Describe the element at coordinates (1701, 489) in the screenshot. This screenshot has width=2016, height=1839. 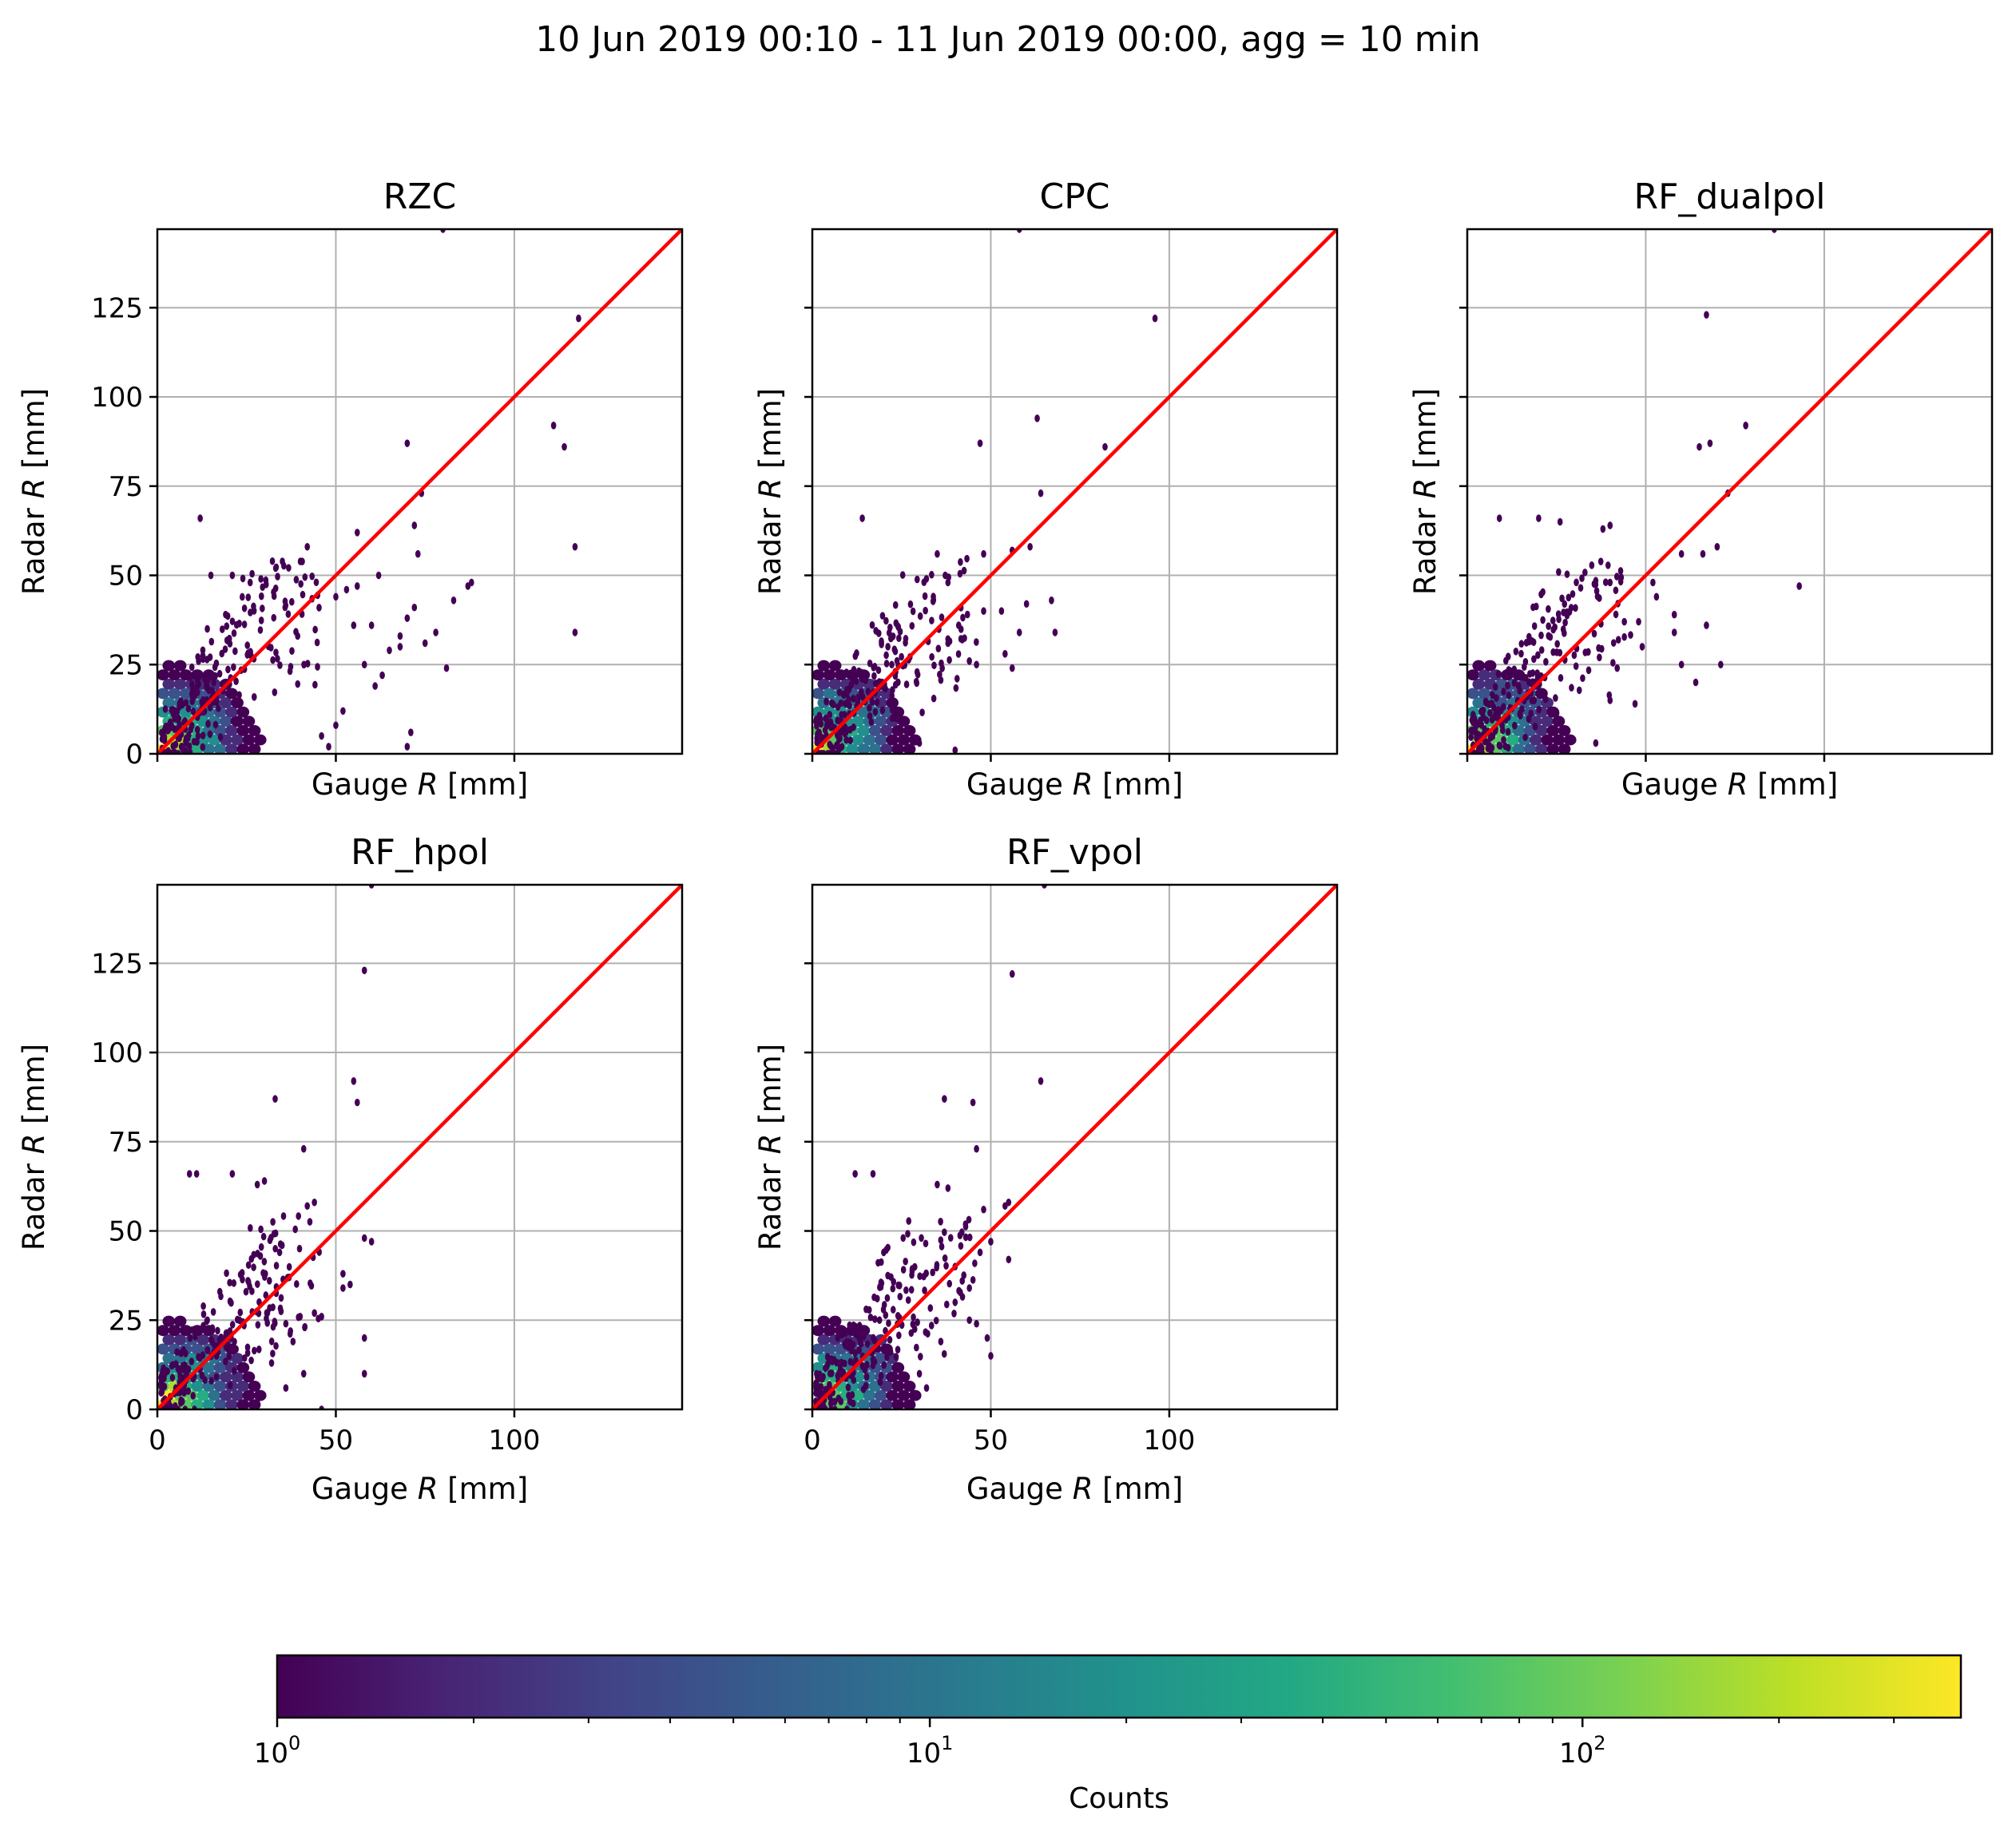
I see `subplot-rf-dualpol: RF_dualpol Gauge R [mm] Radar R [mm]` at that location.